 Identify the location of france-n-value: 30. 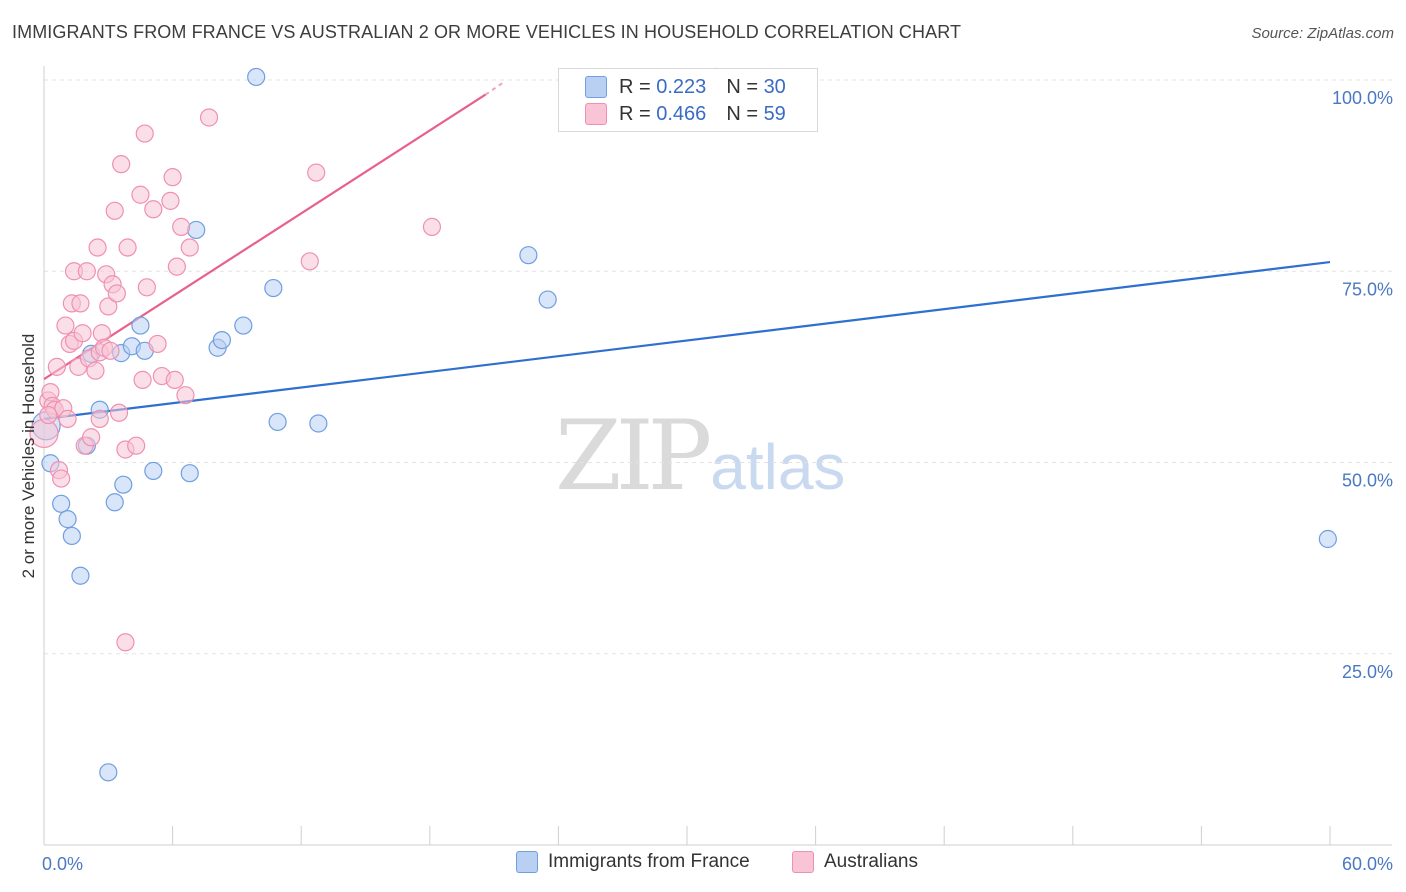
(774, 86).